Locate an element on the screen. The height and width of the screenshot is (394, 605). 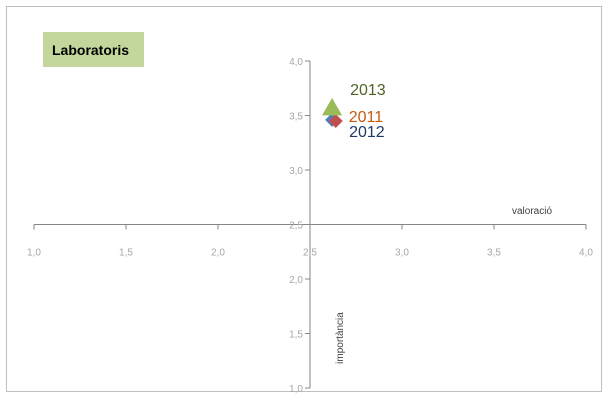
y-tick-label: 4,0 is located at coordinates (296, 62).